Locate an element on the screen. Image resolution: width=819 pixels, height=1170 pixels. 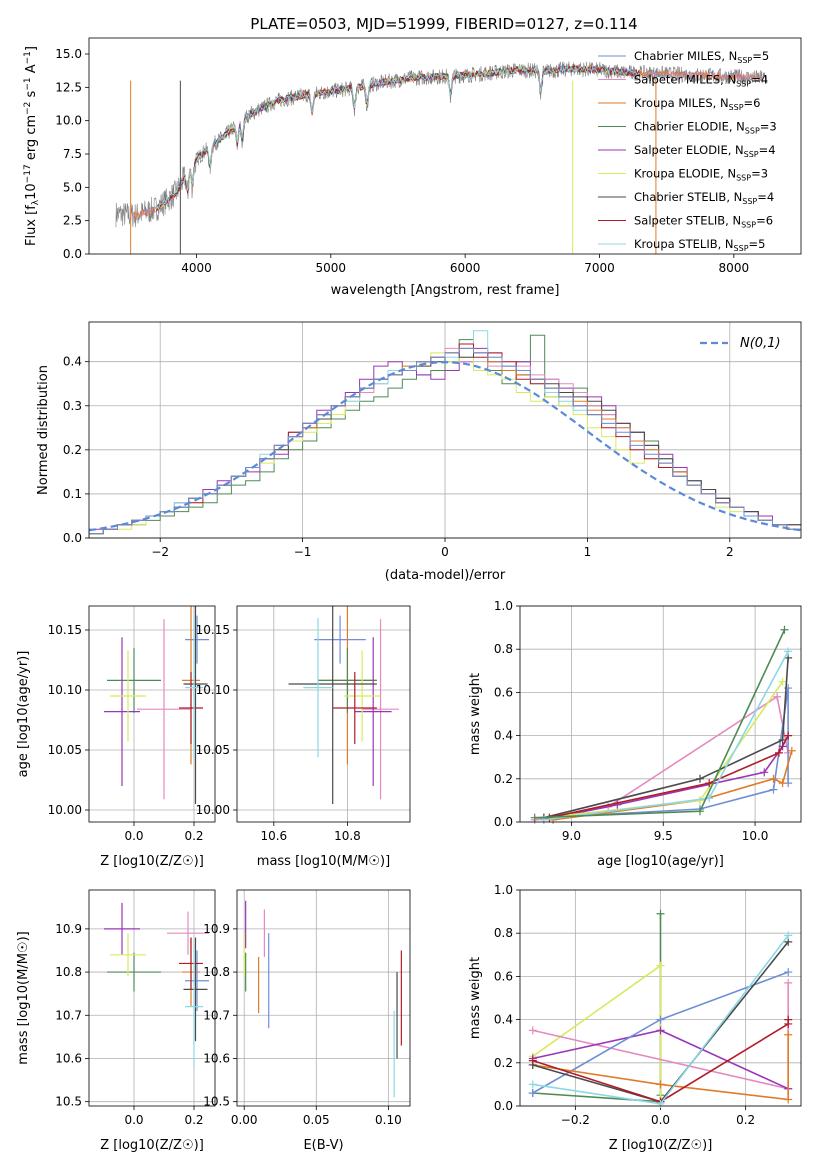
x-tick-label: 5000 is located at coordinates (331, 268).